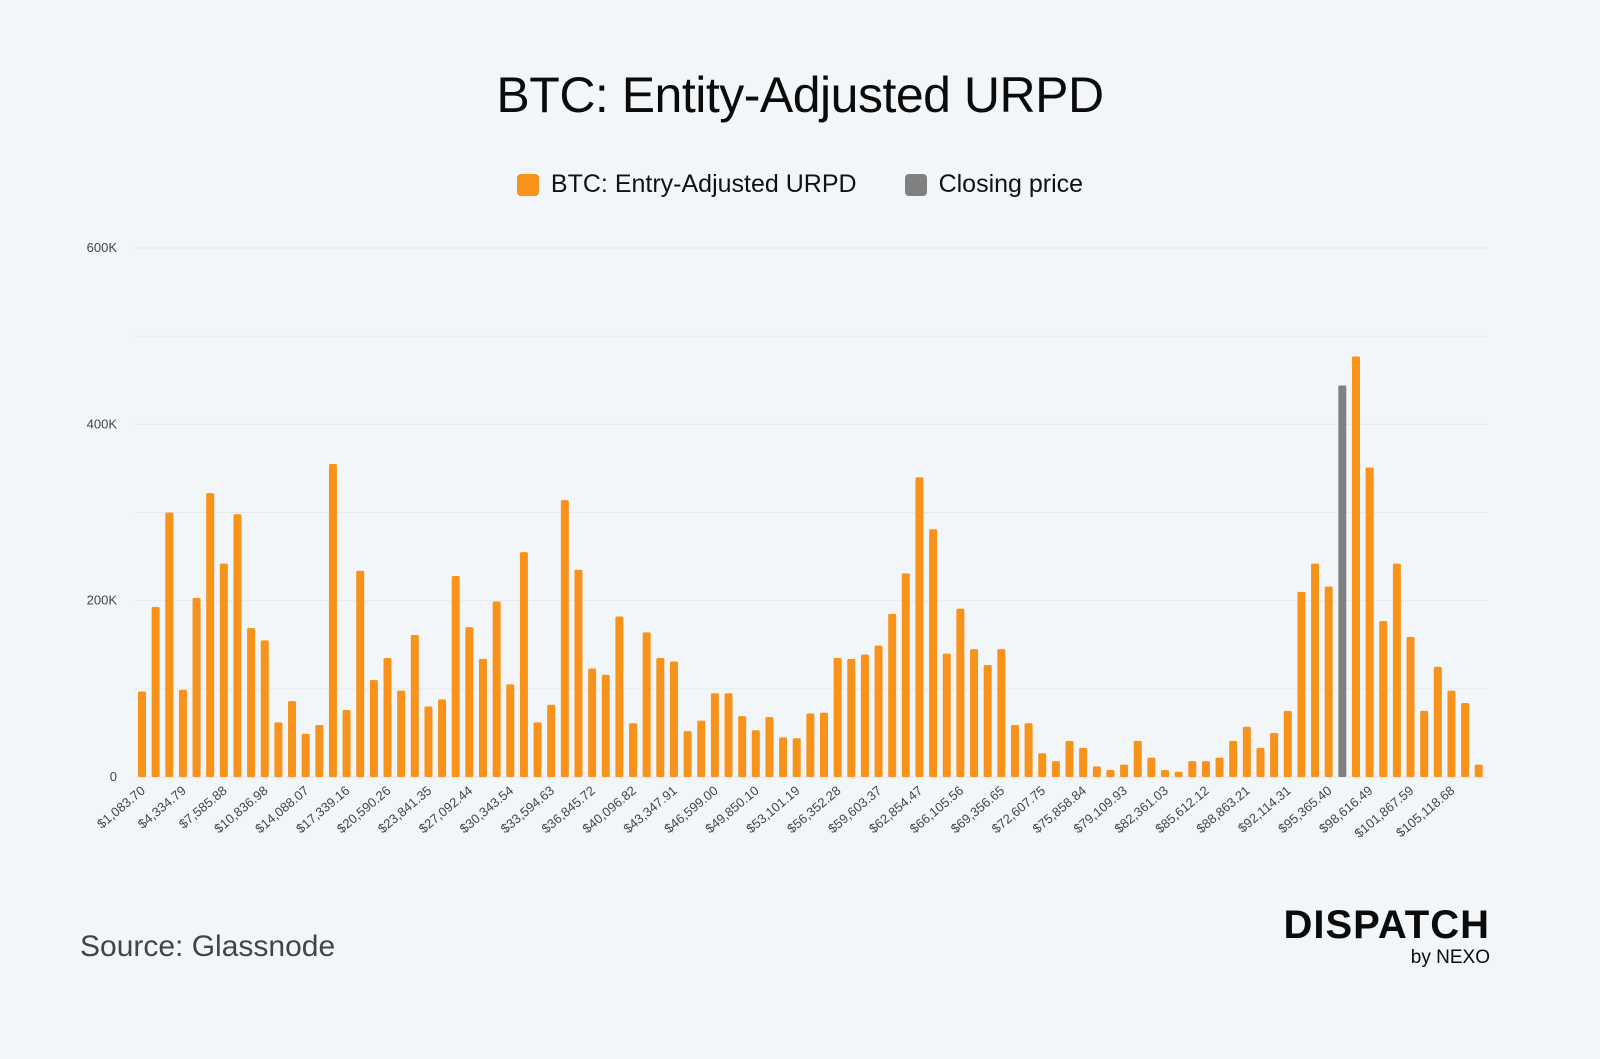 The width and height of the screenshot is (1600, 1059). What do you see at coordinates (703, 184) in the screenshot?
I see `legend-label: BTC: Entry-Adjusted URPD` at bounding box center [703, 184].